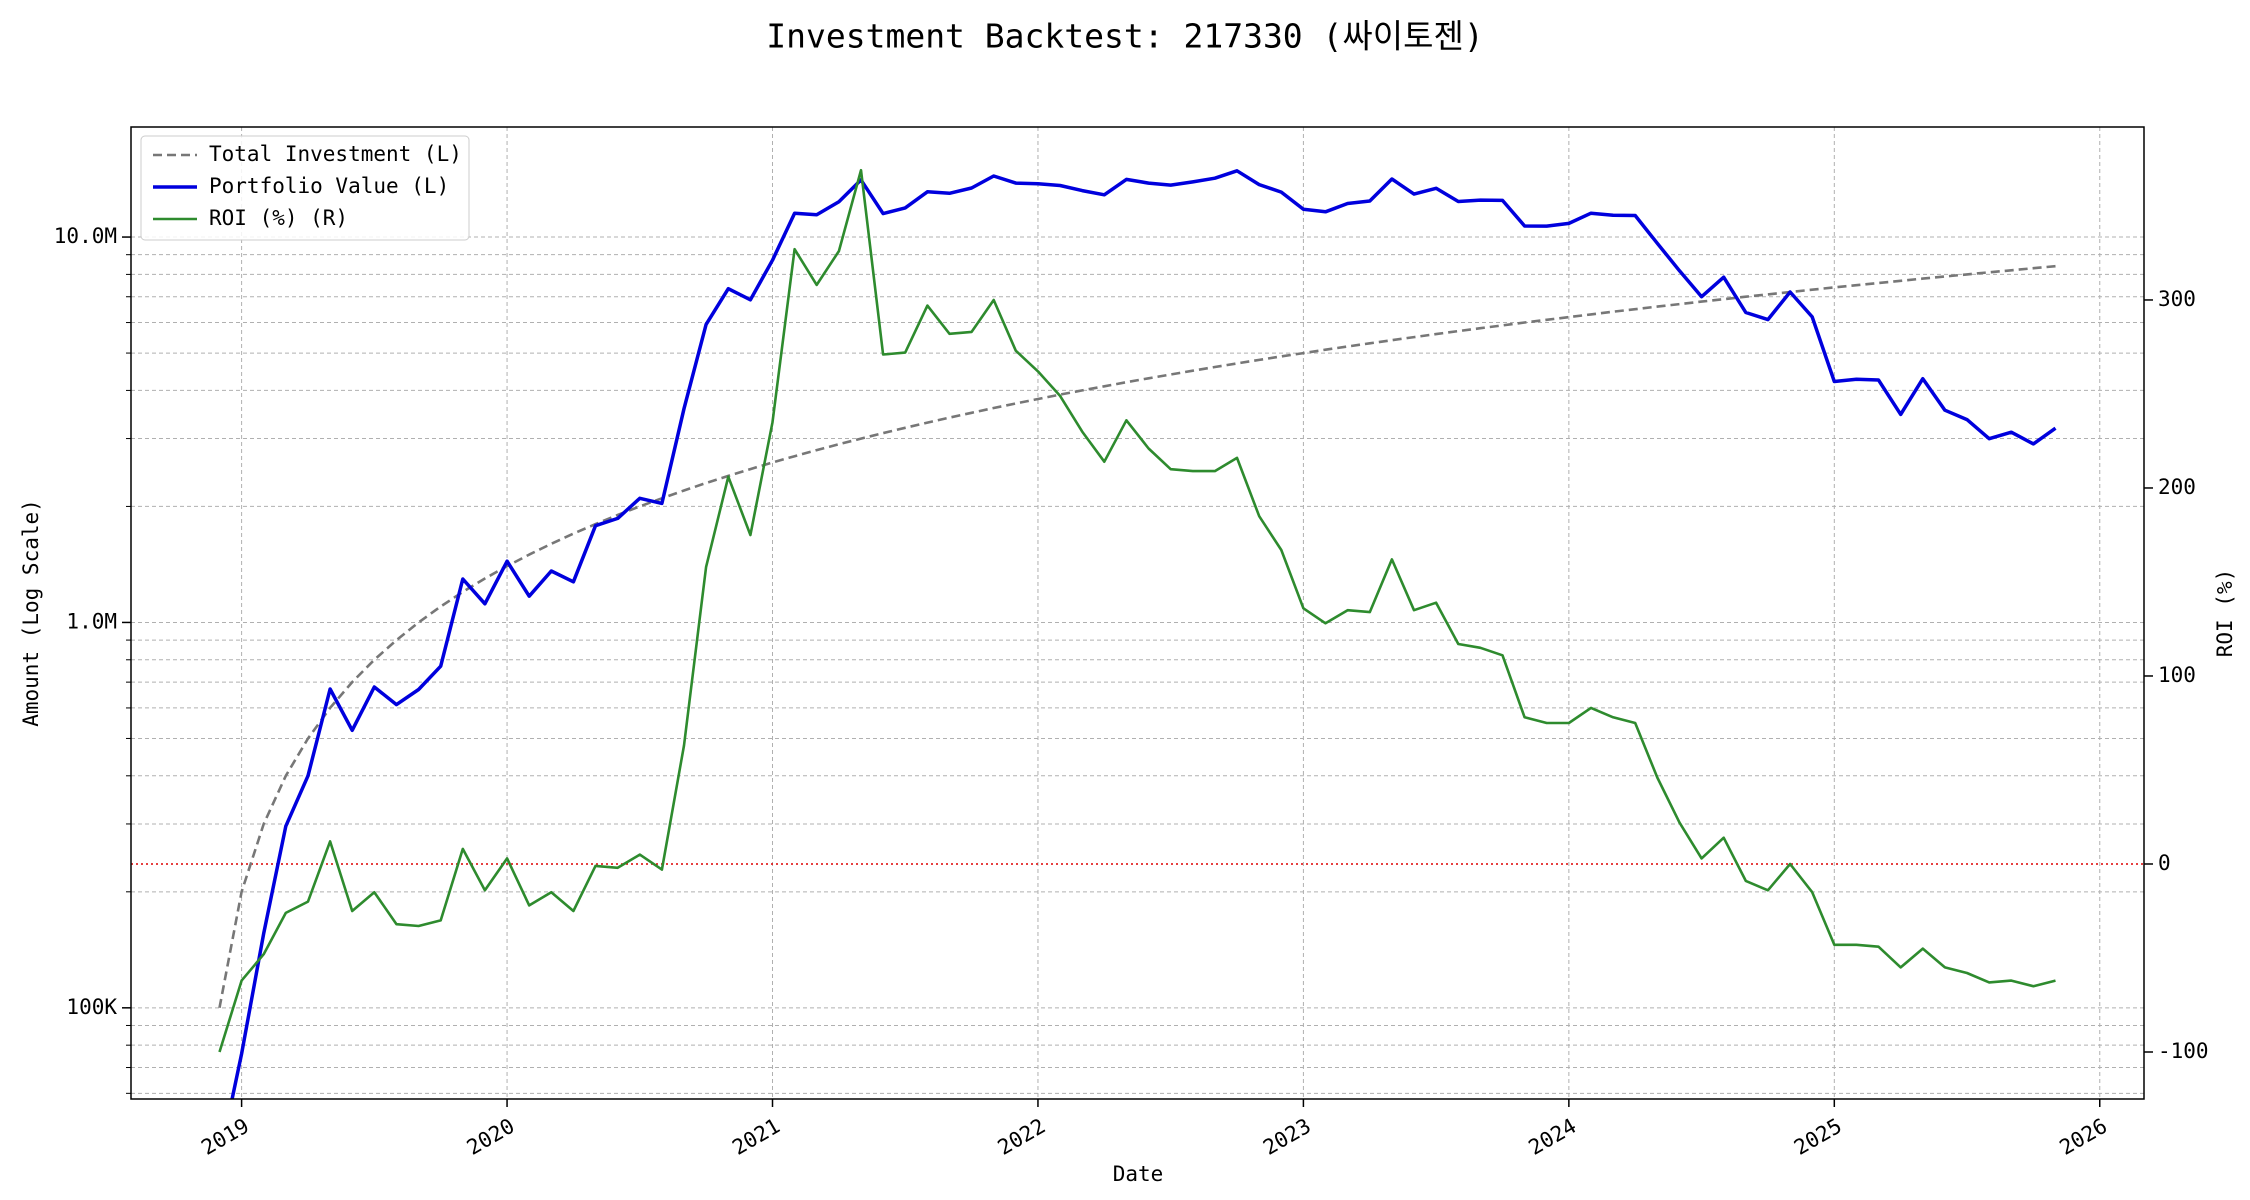 Image resolution: width=2250 pixels, height=1200 pixels. I want to click on y-tick-label: 100K, so click(91, 1007).